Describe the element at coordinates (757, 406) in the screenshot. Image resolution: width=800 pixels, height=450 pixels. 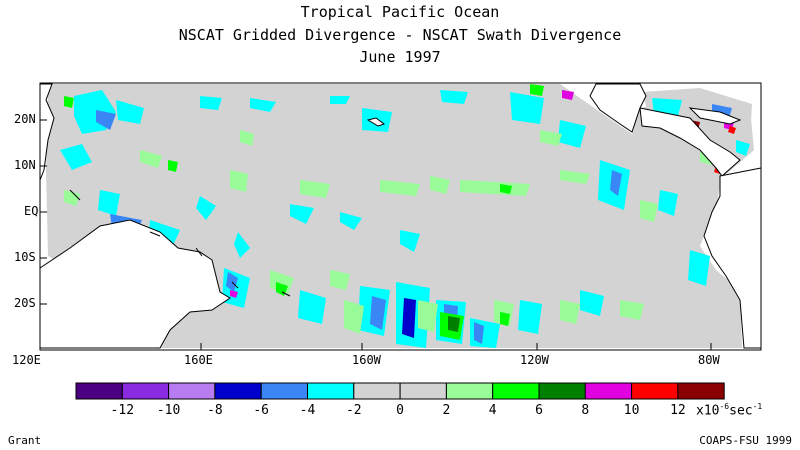
I see `unit-suffix-exponent: -1` at that location.